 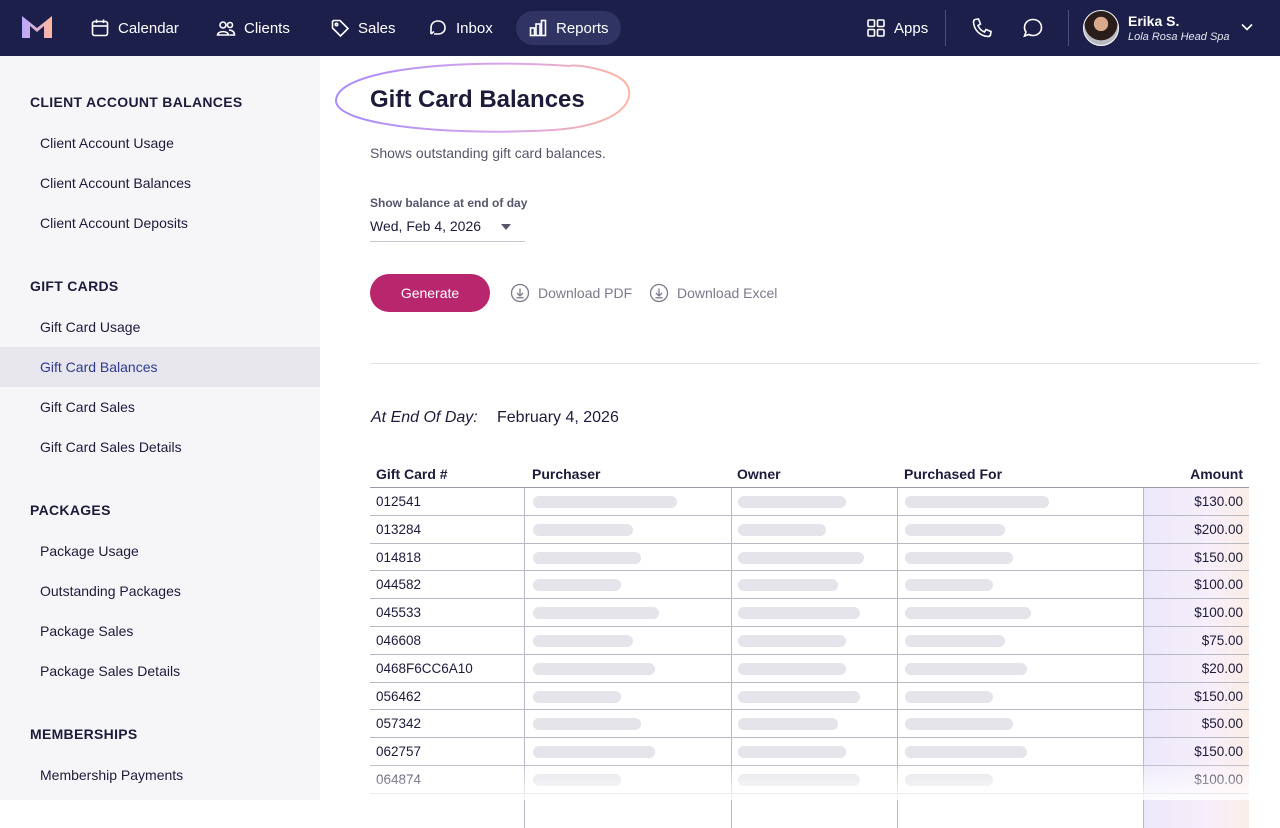 I want to click on sidebar-item-gift-card-usage: Gift Card Usage, so click(x=90, y=327).